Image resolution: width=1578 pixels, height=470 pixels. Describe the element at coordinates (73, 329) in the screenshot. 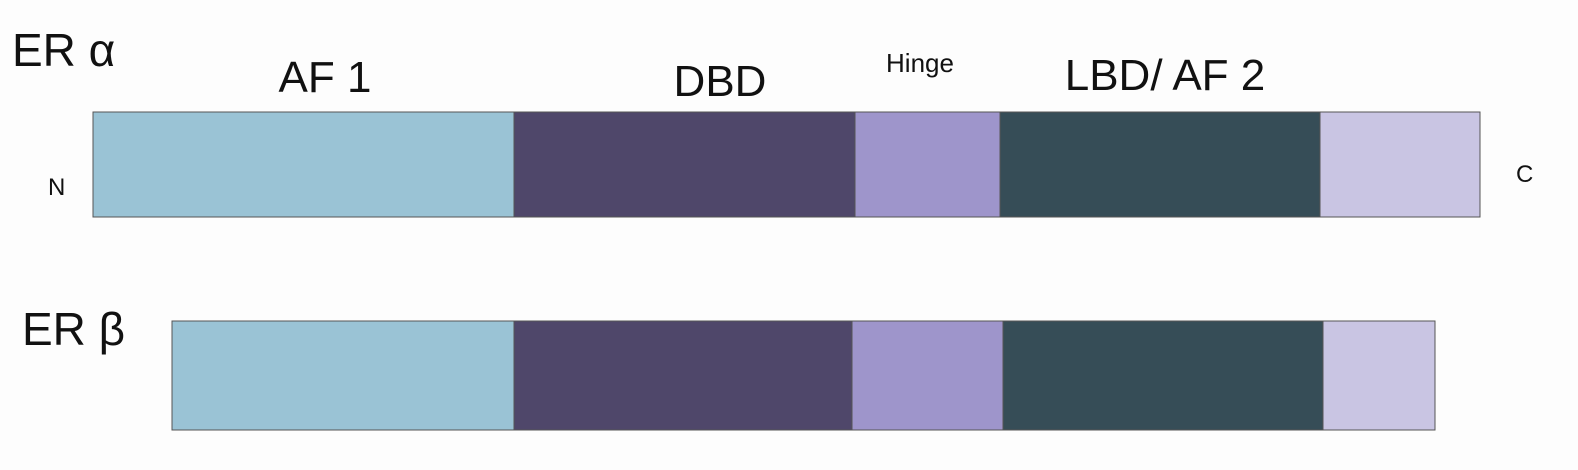

I see `protein-label: ER β` at that location.